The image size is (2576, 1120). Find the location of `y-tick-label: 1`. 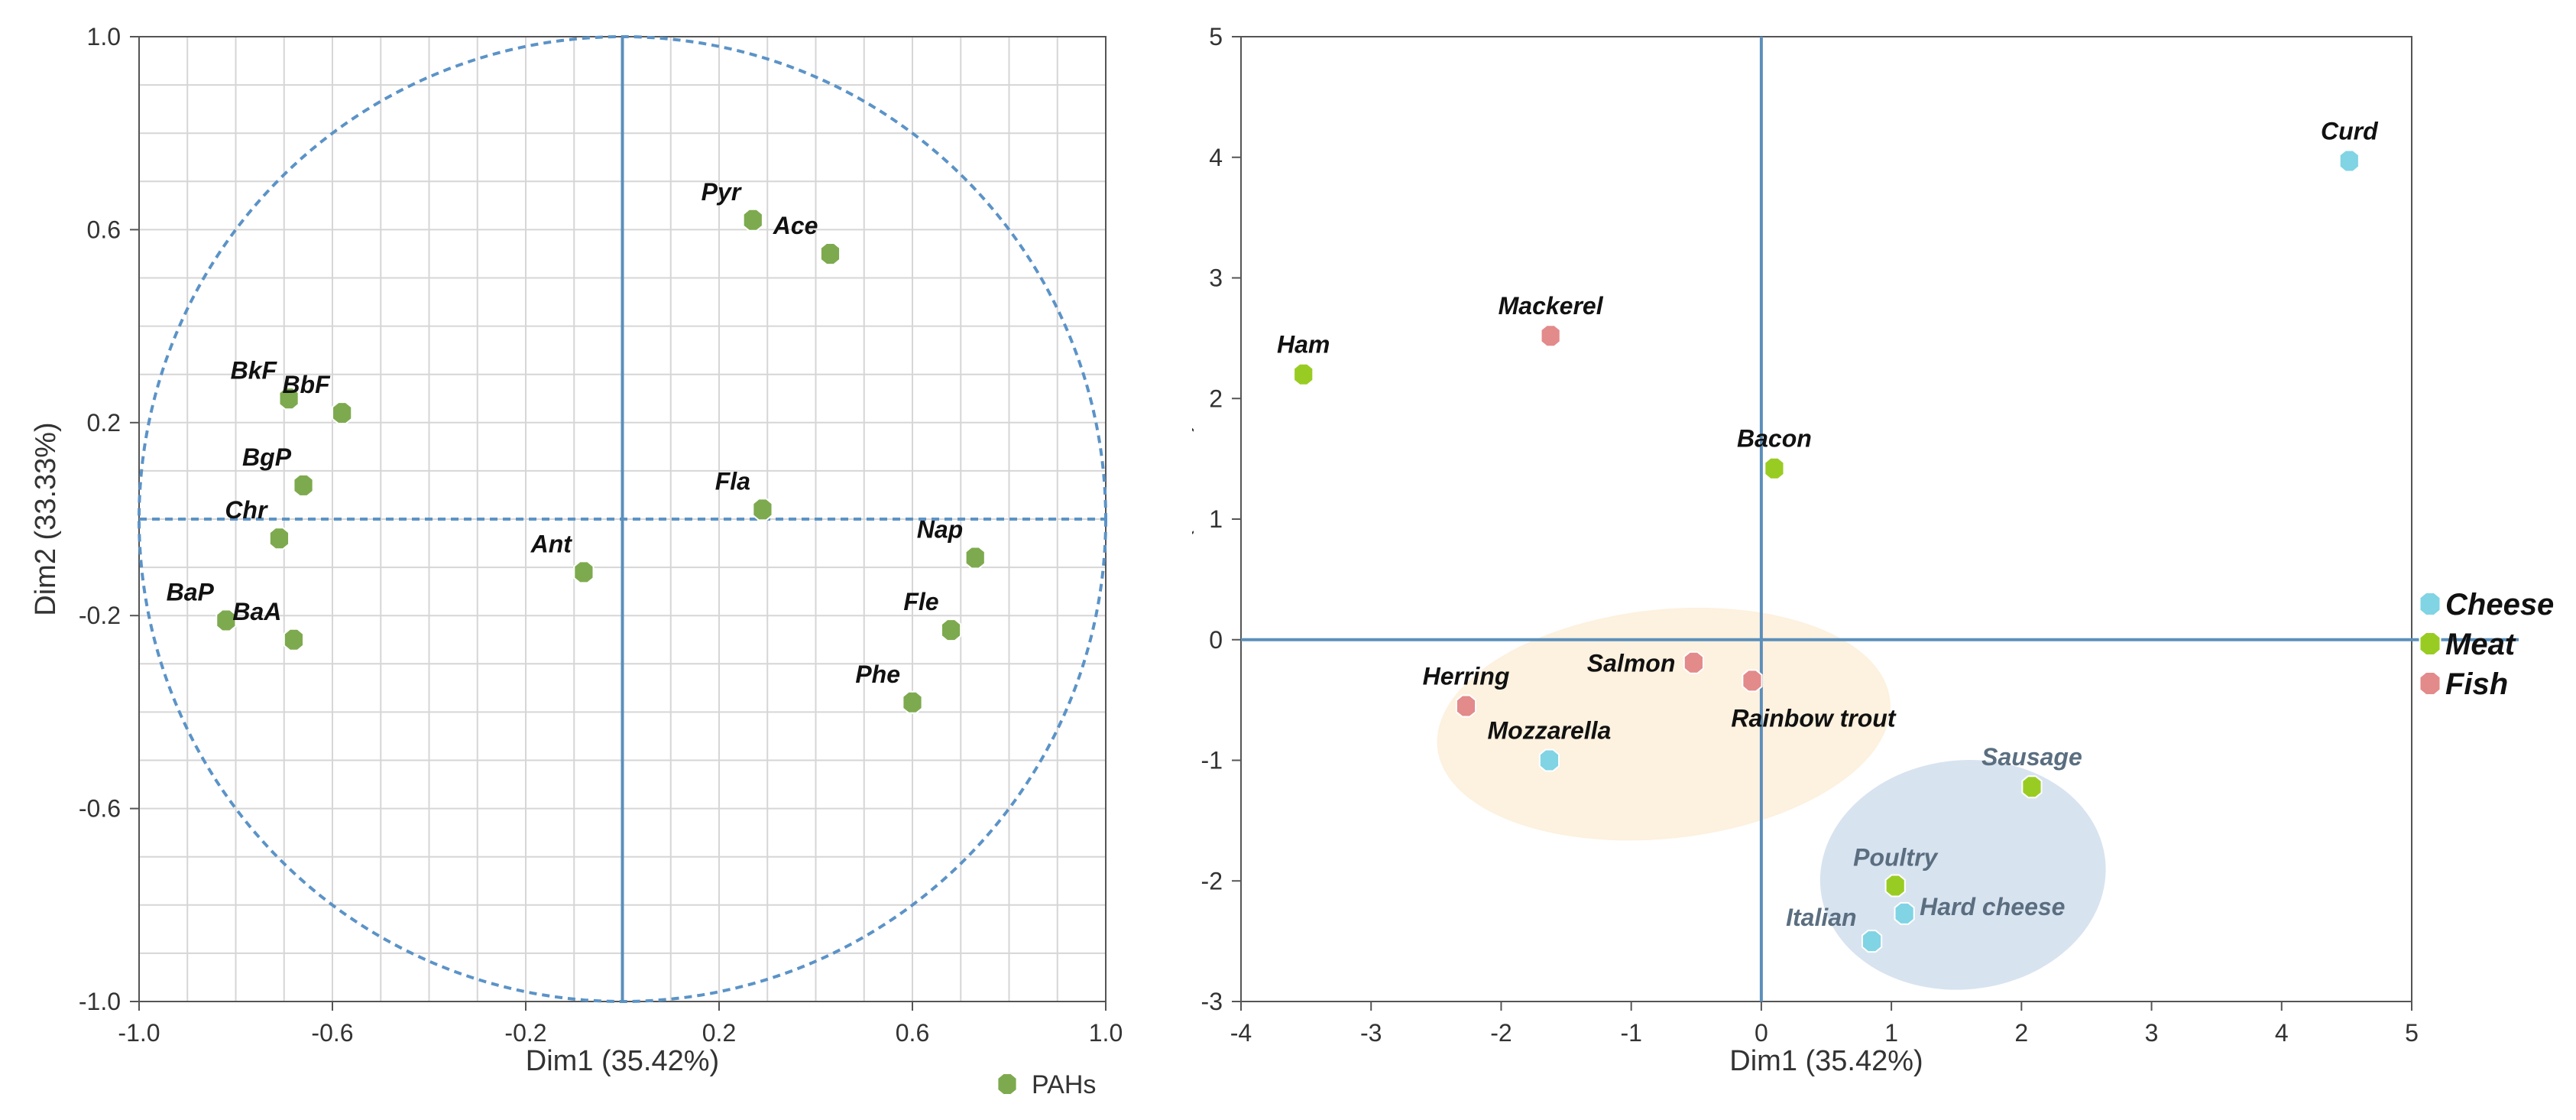

y-tick-label: 1 is located at coordinates (1216, 519).